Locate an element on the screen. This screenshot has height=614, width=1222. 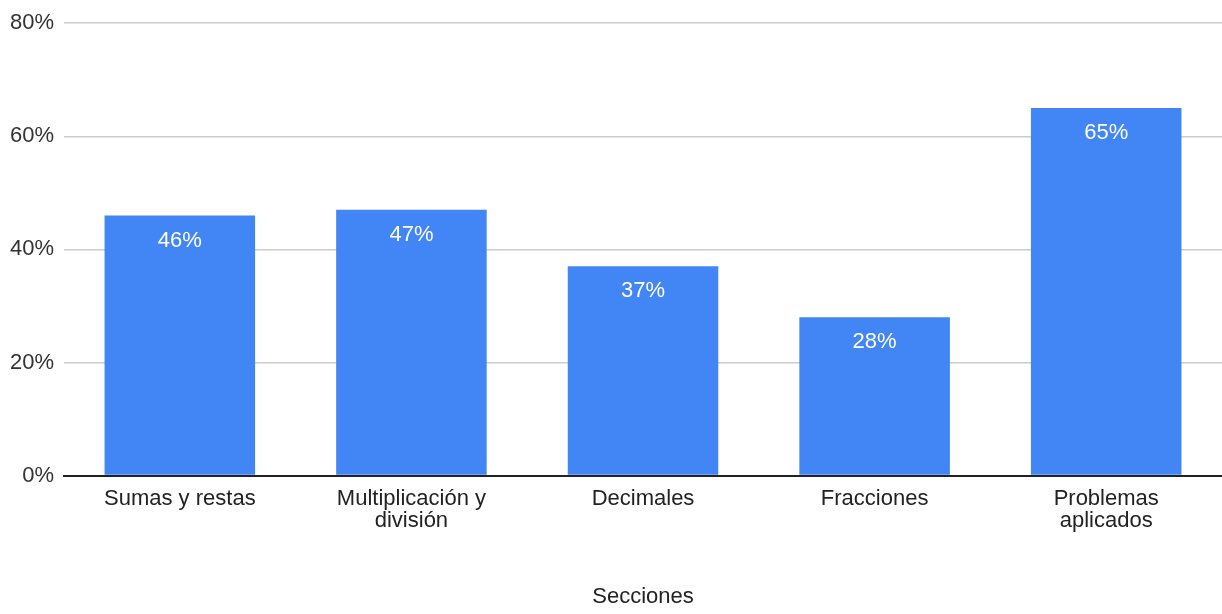
data-label: 47% is located at coordinates (411, 233).